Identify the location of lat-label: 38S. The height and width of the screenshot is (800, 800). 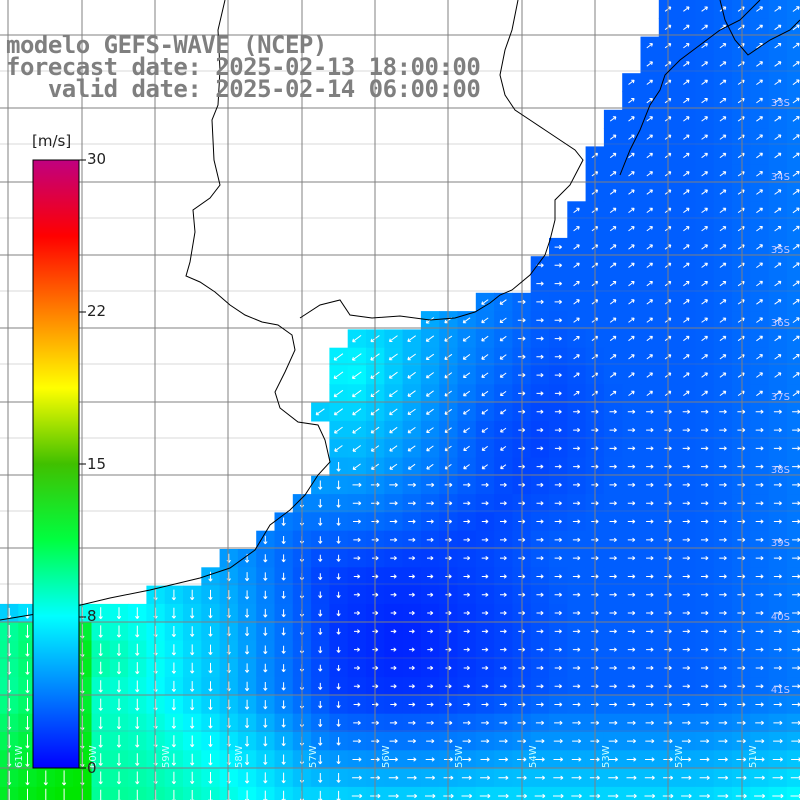
(780, 470).